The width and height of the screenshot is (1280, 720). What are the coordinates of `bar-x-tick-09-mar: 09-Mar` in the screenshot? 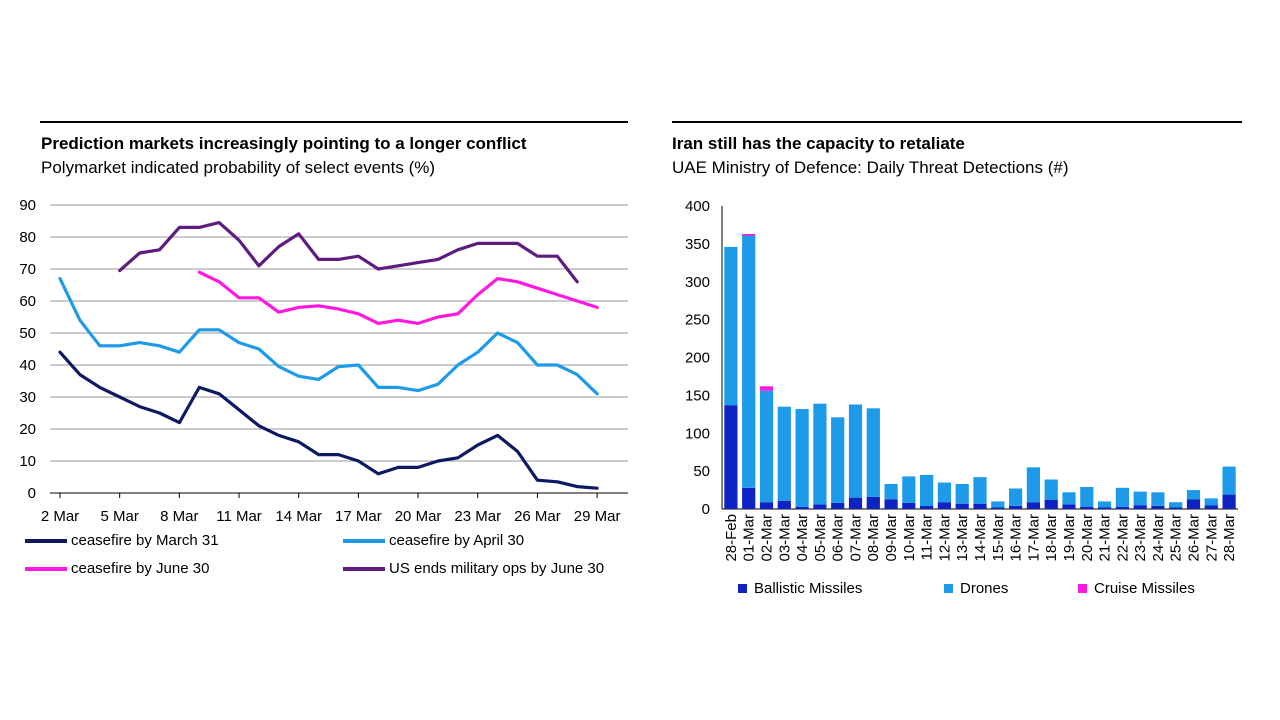 It's located at (891, 538).